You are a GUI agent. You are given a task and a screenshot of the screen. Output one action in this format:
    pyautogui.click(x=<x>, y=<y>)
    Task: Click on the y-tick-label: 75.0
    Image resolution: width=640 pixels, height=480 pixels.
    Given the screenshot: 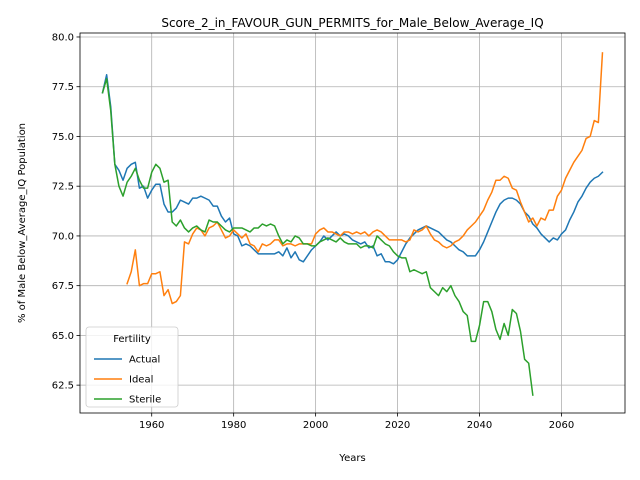 What is the action you would take?
    pyautogui.click(x=63, y=137)
    